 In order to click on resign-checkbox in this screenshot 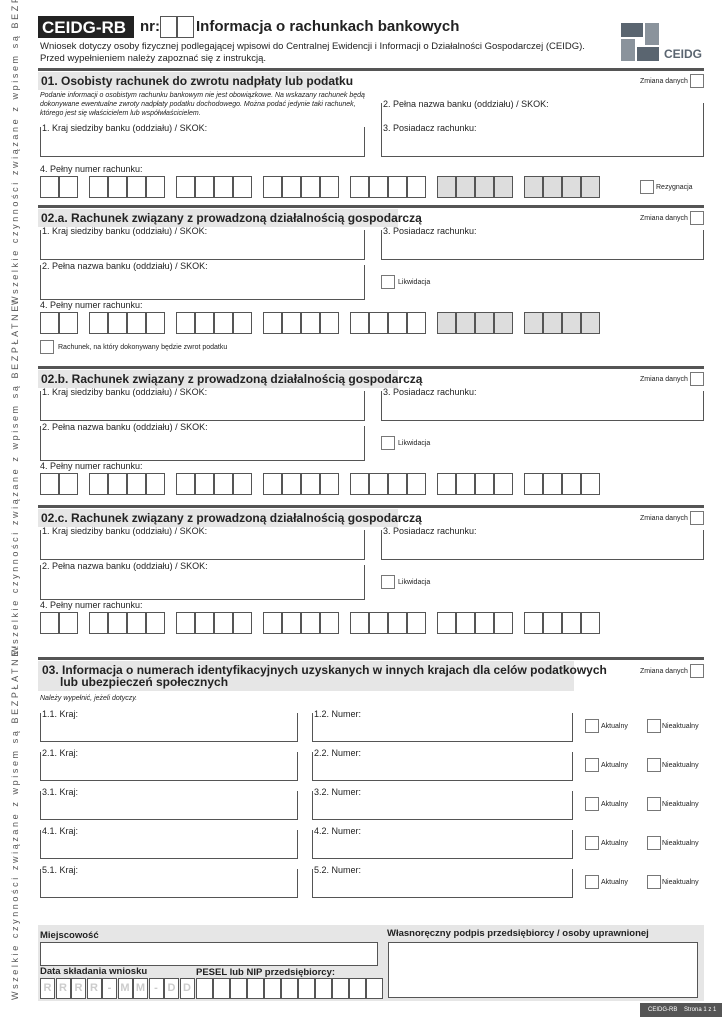, I will do `click(647, 187)`.